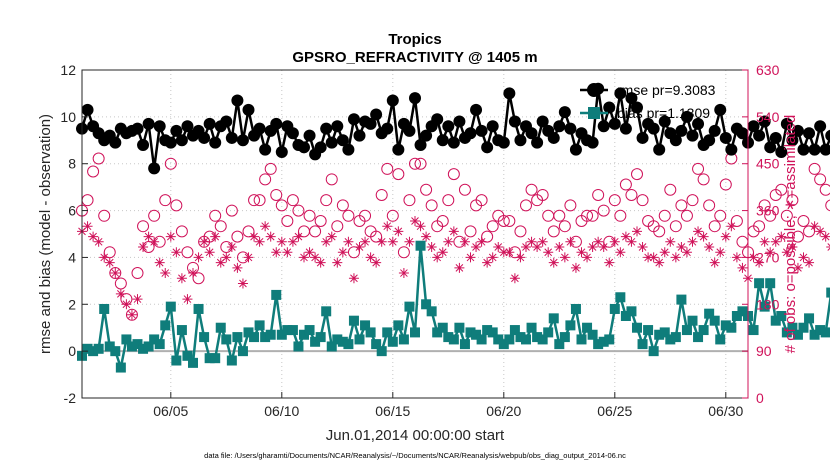  Describe the element at coordinates (768, 164) in the screenshot. I see `y-right-tick-label: 450` at that location.